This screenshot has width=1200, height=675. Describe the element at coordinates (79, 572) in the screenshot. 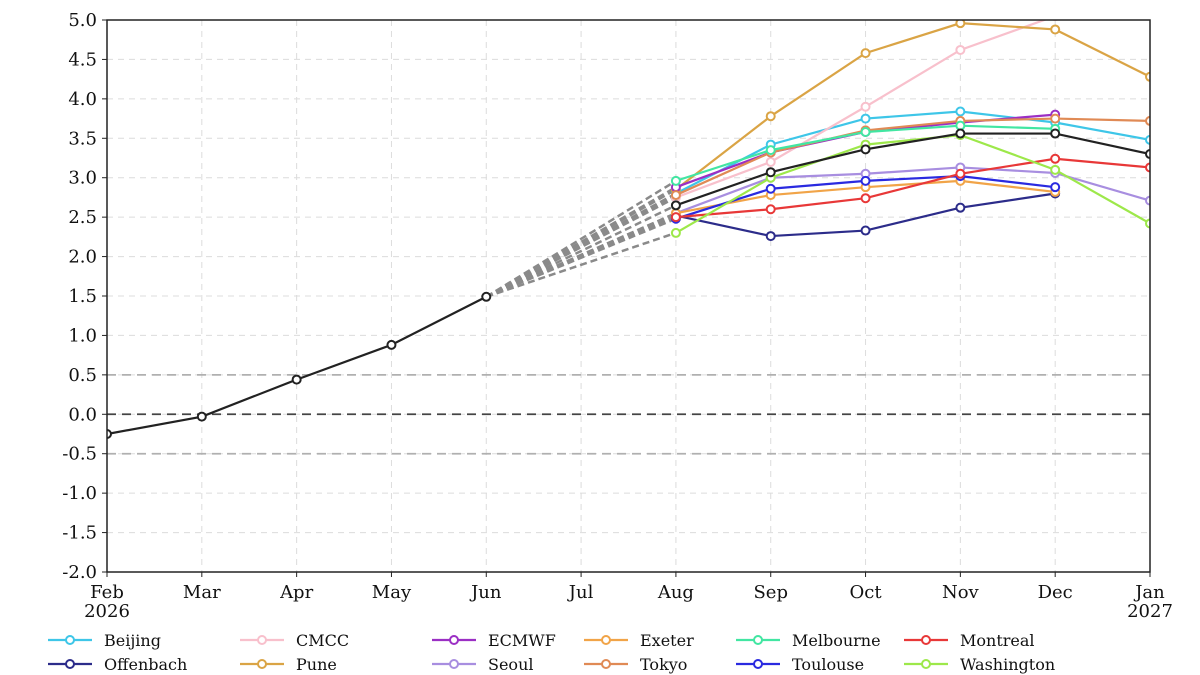

I see `y-tick-label: -2.0` at that location.